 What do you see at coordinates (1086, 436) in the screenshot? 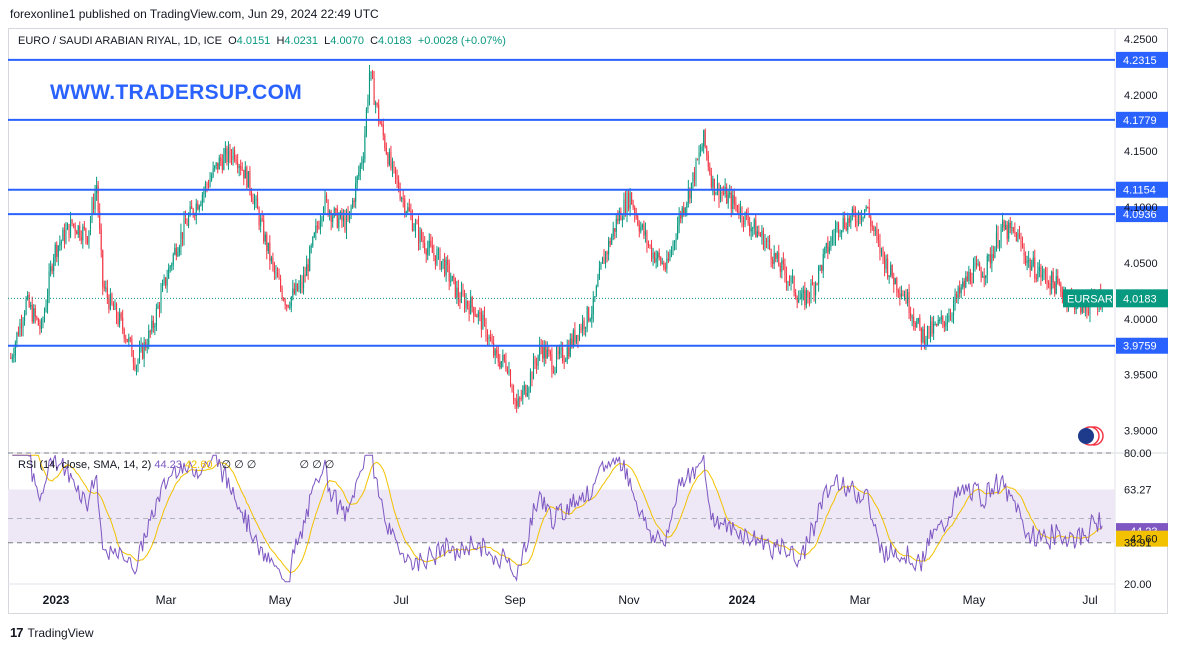
I see `eu-flag-icon` at bounding box center [1086, 436].